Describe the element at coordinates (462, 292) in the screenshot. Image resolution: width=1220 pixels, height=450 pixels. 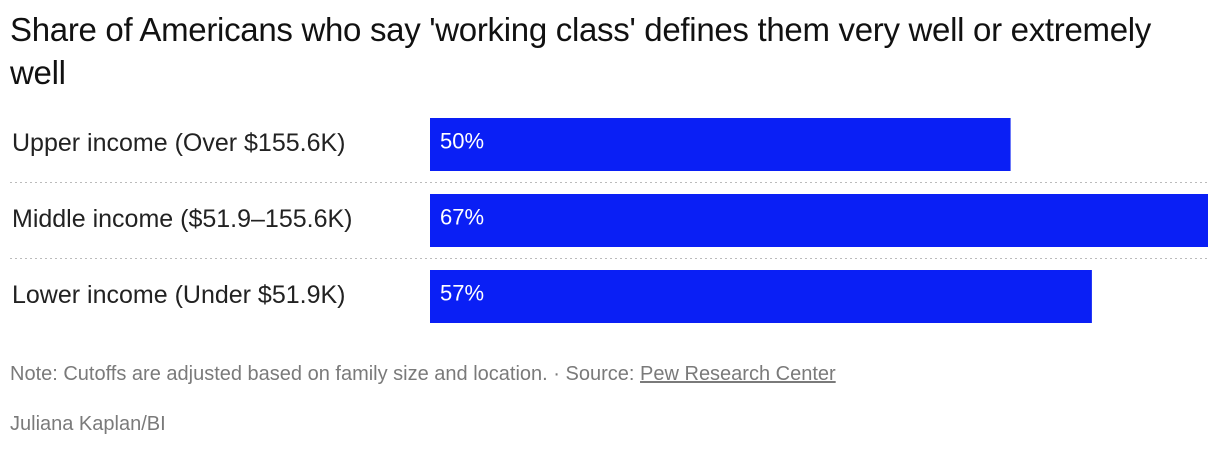
I see `value-label: 57%` at that location.